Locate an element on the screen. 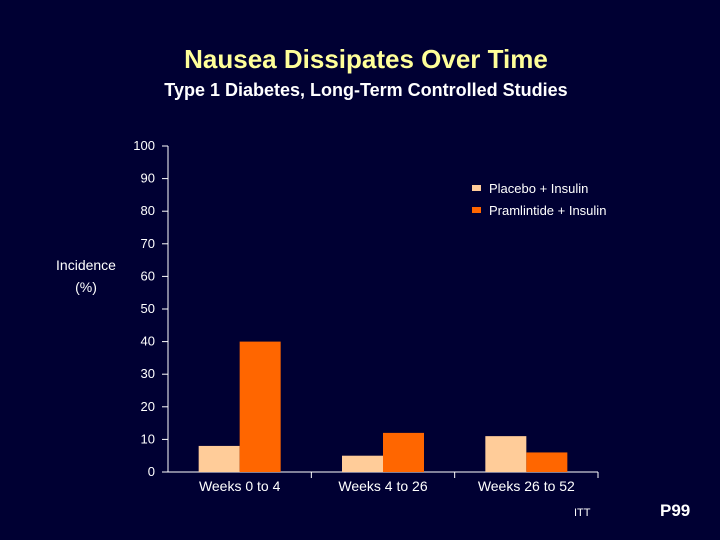 Image resolution: width=720 pixels, height=540 pixels. y-tick-label-100: 100 is located at coordinates (144, 145).